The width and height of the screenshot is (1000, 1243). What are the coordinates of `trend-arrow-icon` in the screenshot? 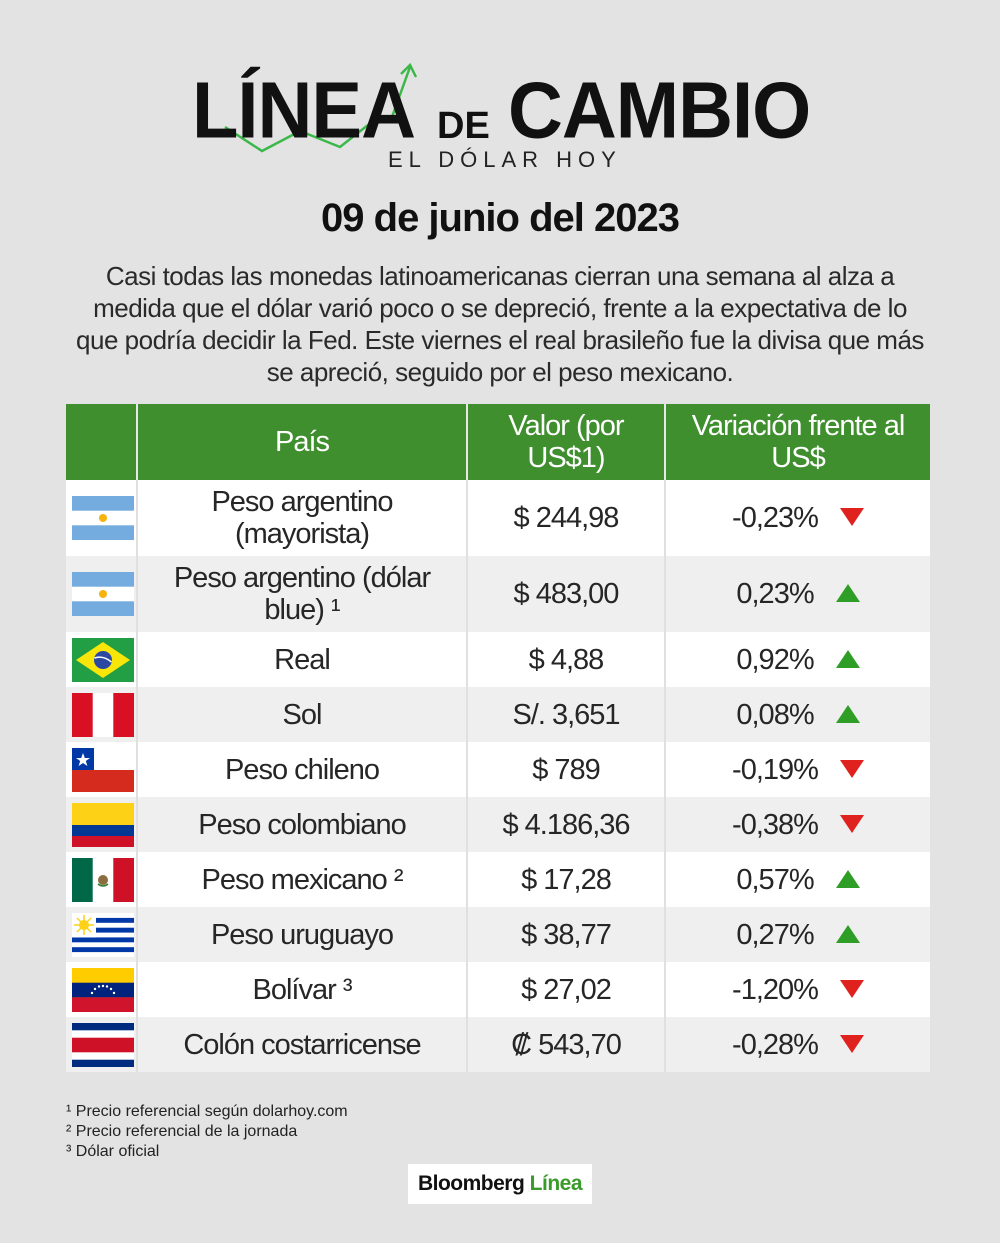 It's located at (321, 107).